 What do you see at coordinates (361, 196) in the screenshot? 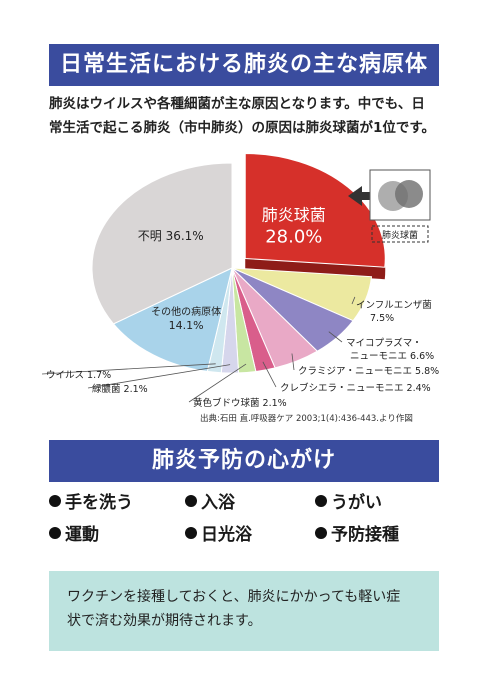
I see `arrow-icon` at bounding box center [361, 196].